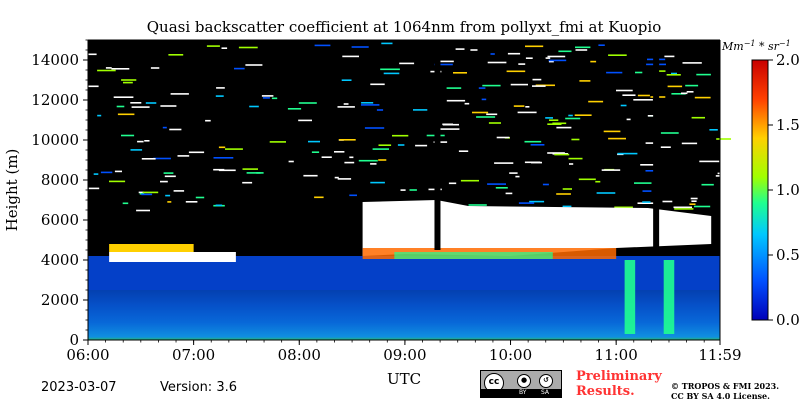 The image size is (800, 401). What do you see at coordinates (788, 190) in the screenshot?
I see `colorbar-tick-label: 1.0` at bounding box center [788, 190].